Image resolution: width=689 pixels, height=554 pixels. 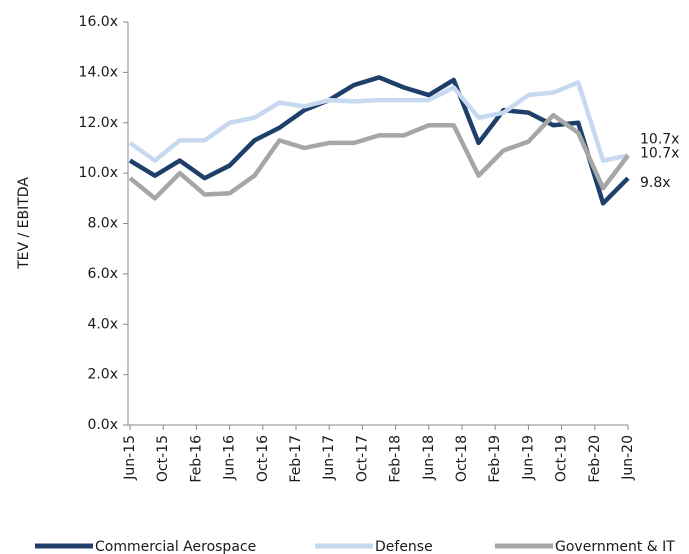 I want to click on legend-label: Defense, so click(x=404, y=546).